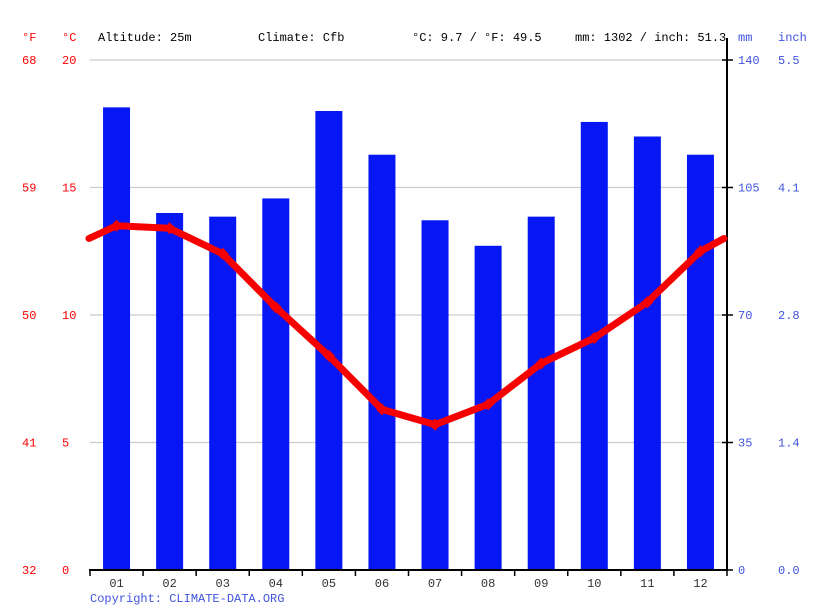 This screenshot has width=815, height=611. What do you see at coordinates (29, 38) in the screenshot?
I see `fahrenheit-unit-label: °F` at bounding box center [29, 38].